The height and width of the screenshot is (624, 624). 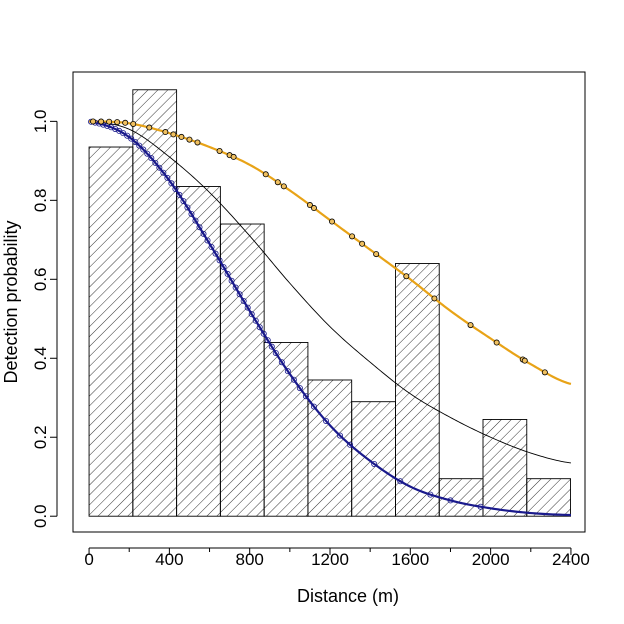 What do you see at coordinates (571, 559) in the screenshot?
I see `x-tick-label: 2400` at bounding box center [571, 559].